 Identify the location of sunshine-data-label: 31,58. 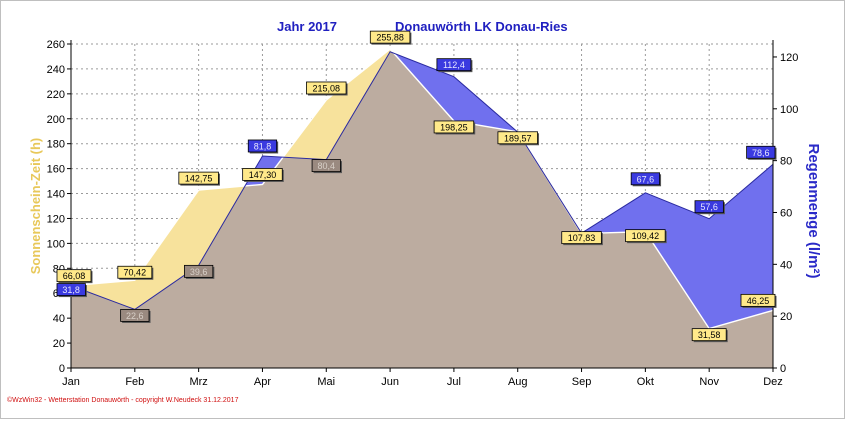
(709, 335).